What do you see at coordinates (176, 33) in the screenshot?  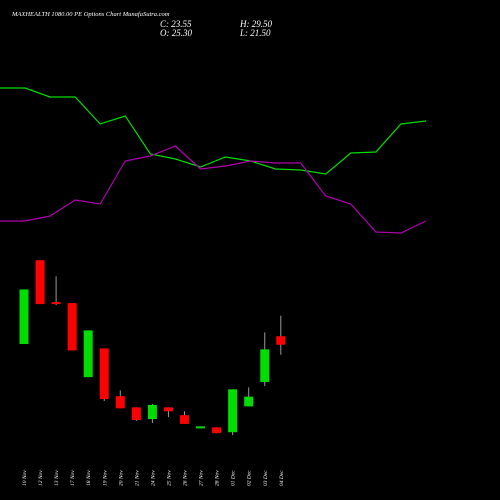 I see `ohlc-open: O: 25.30` at bounding box center [176, 33].